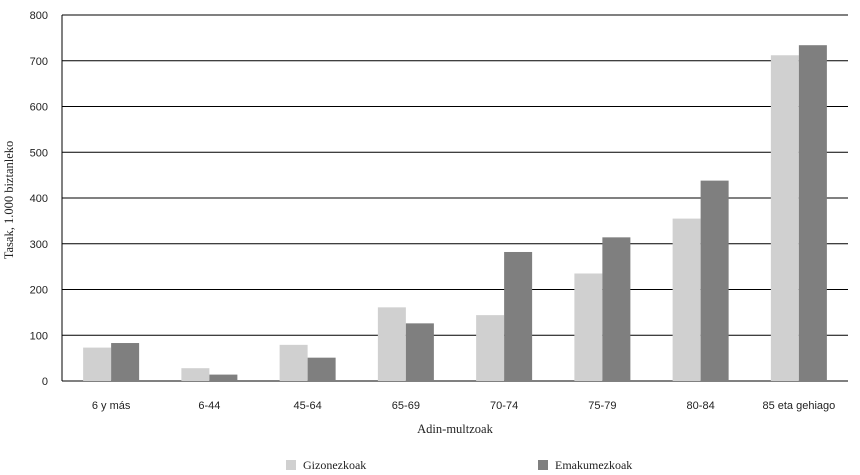 Image resolution: width=860 pixels, height=475 pixels. I want to click on y-tick-label: 100, so click(39, 336).